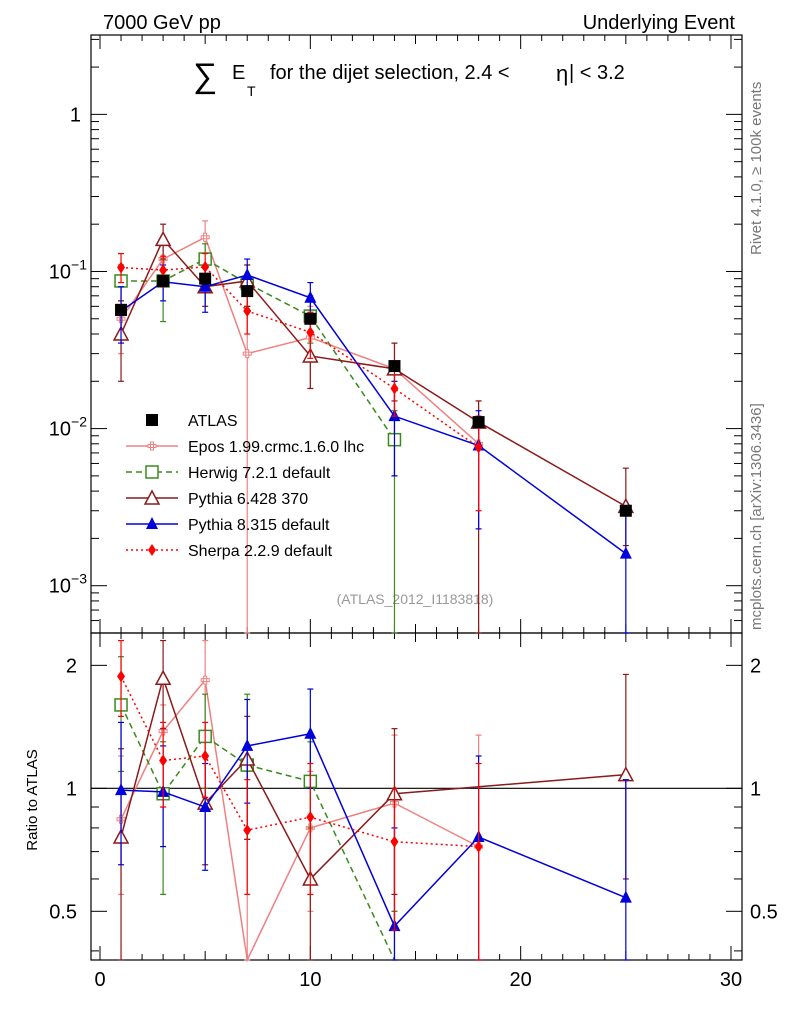 The width and height of the screenshot is (786, 1024). Describe the element at coordinates (71, 666) in the screenshot. I see `ratio-ytick-label: 2` at that location.